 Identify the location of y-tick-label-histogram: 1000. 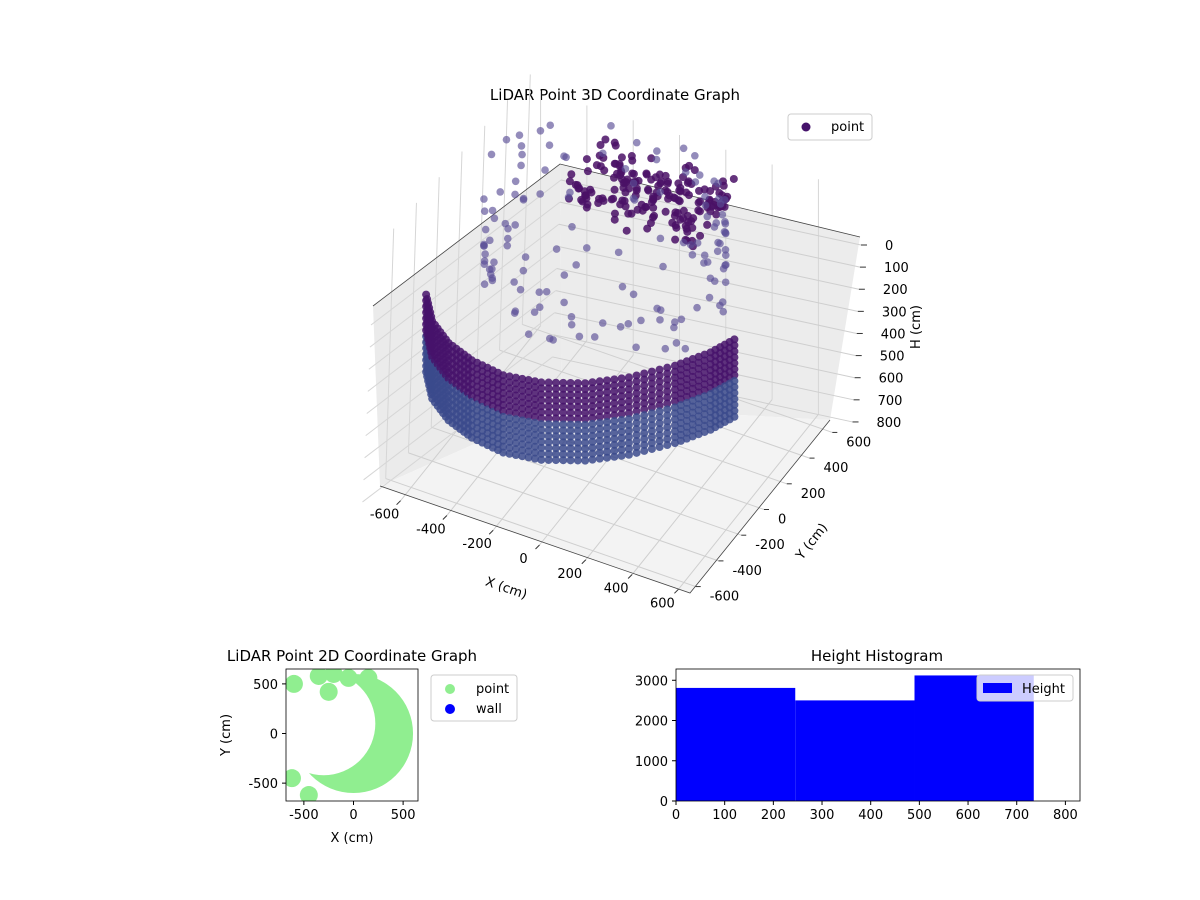
(651, 762).